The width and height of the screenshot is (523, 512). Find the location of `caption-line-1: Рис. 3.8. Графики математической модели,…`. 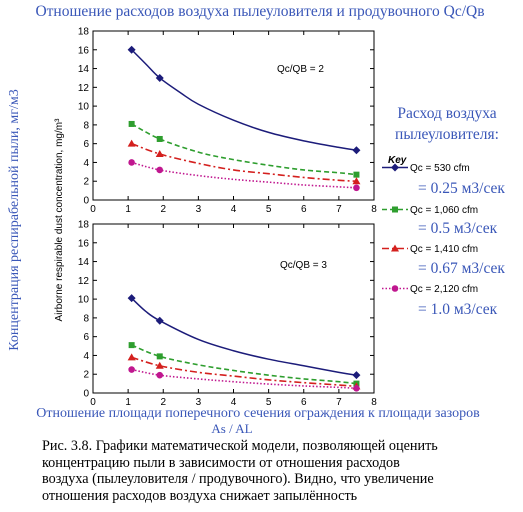

caption-line-1: Рис. 3.8. Графики математической модели,… is located at coordinates (240, 446).